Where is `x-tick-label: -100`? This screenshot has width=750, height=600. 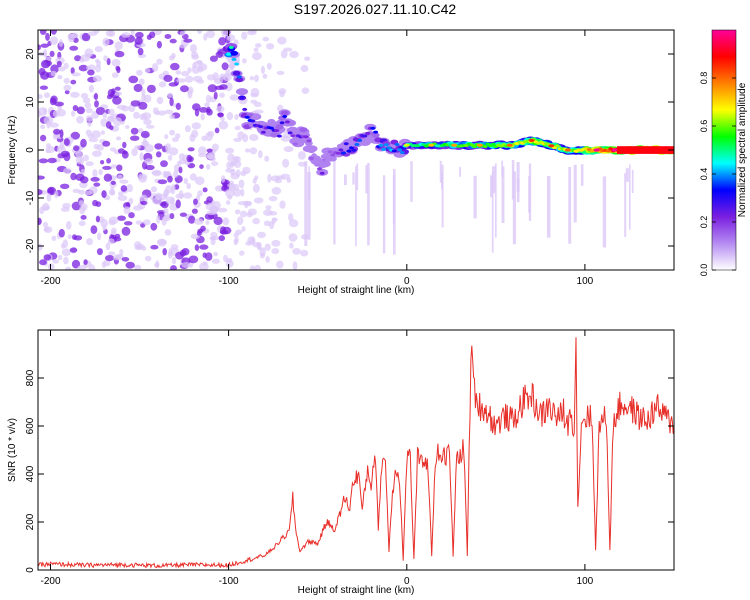 x-tick-label: -100 is located at coordinates (229, 581).